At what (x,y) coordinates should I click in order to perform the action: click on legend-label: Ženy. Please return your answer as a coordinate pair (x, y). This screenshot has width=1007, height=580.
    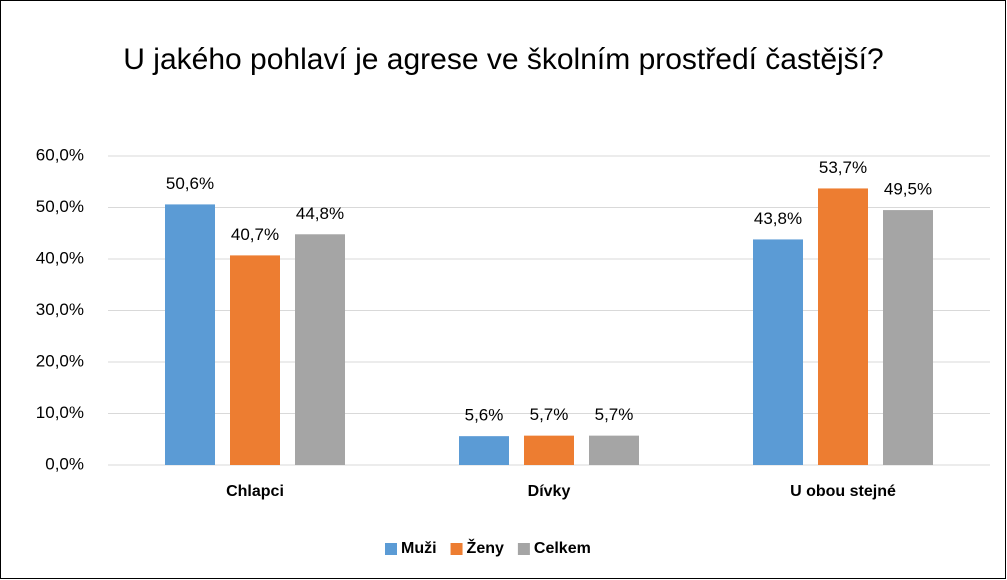
    Looking at the image, I should click on (485, 547).